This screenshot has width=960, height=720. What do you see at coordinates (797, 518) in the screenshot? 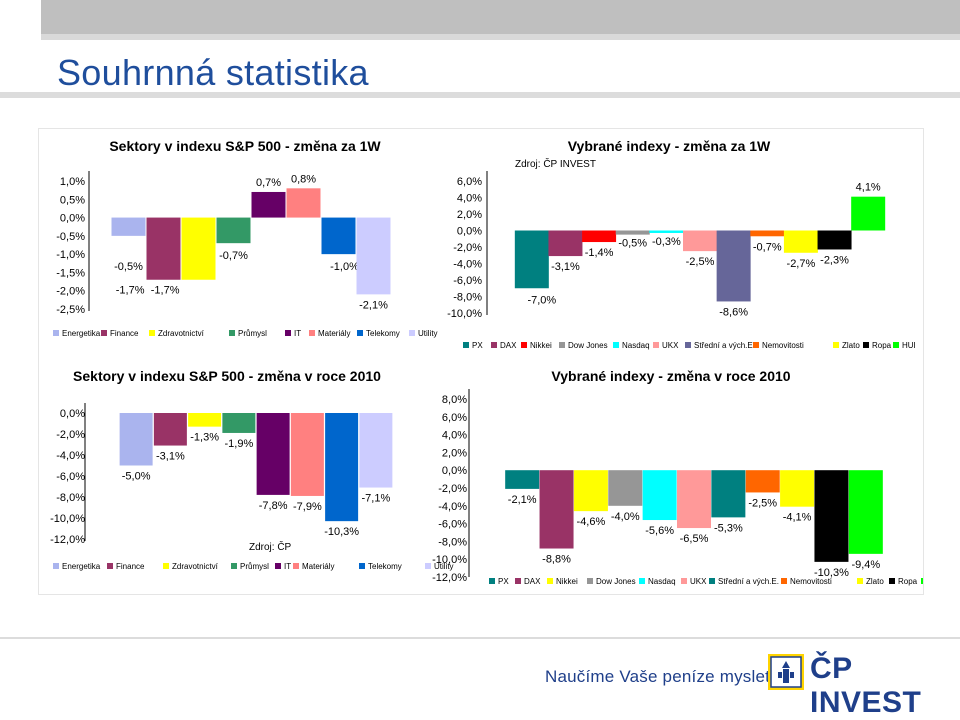
I see `data-label: -4,1%` at bounding box center [797, 518].